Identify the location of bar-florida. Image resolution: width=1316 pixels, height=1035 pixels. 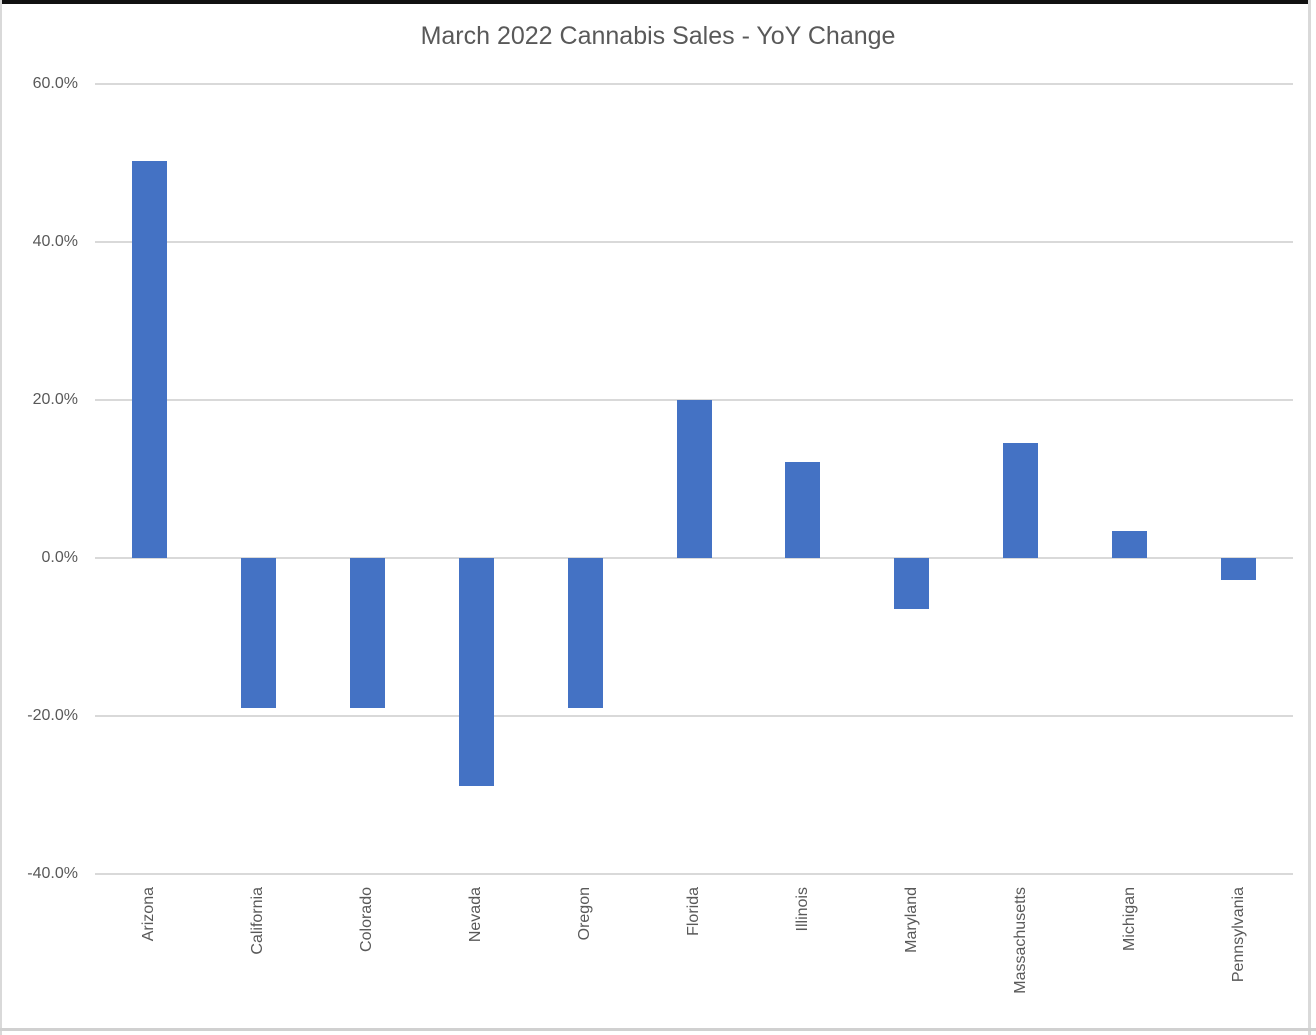
(694, 479).